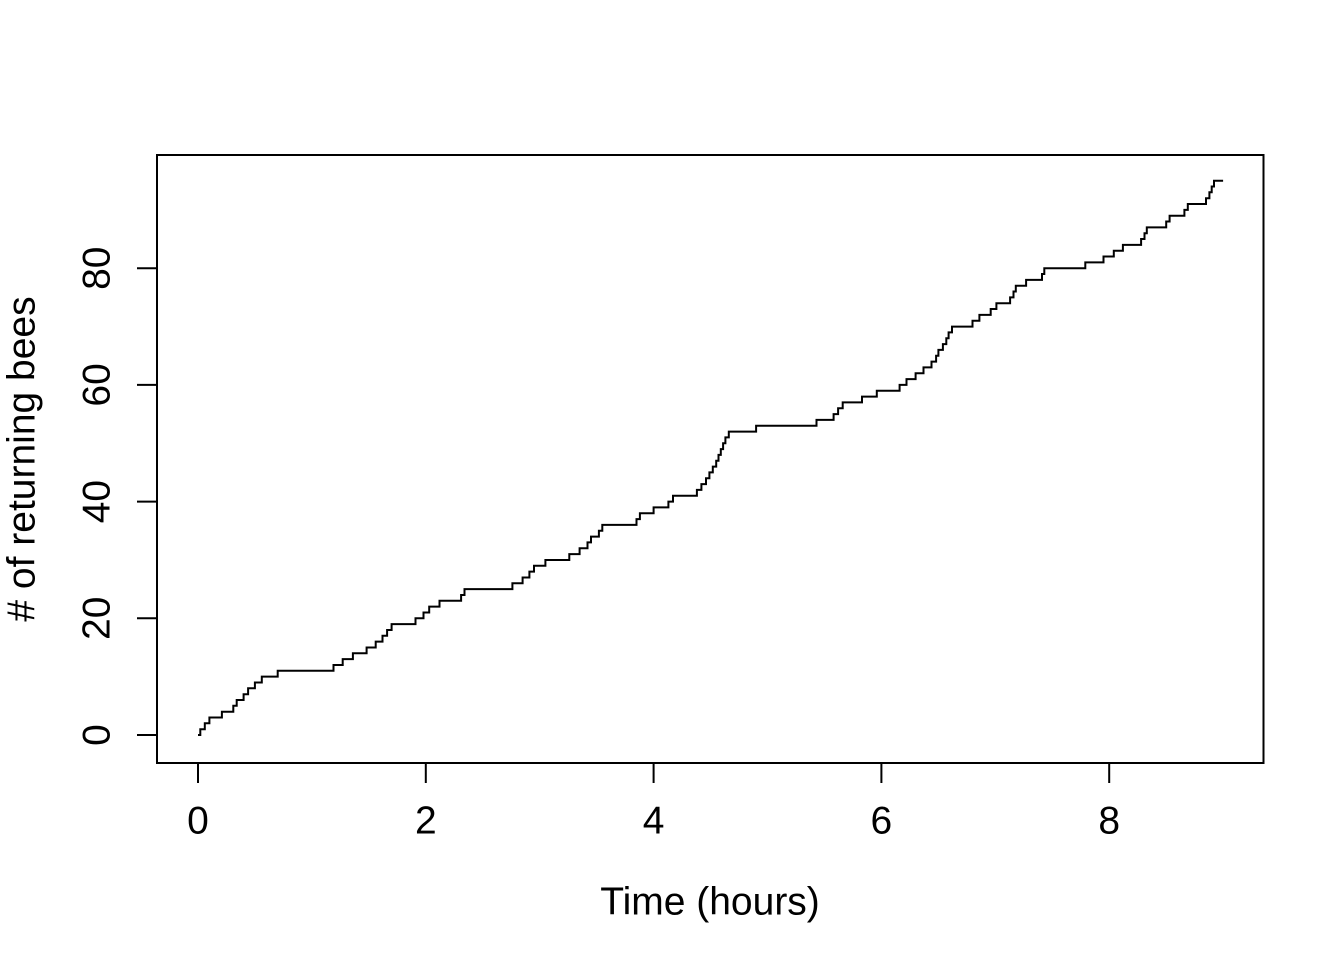 The height and width of the screenshot is (960, 1344). I want to click on y-axis-label: # of returning bees, so click(22, 458).